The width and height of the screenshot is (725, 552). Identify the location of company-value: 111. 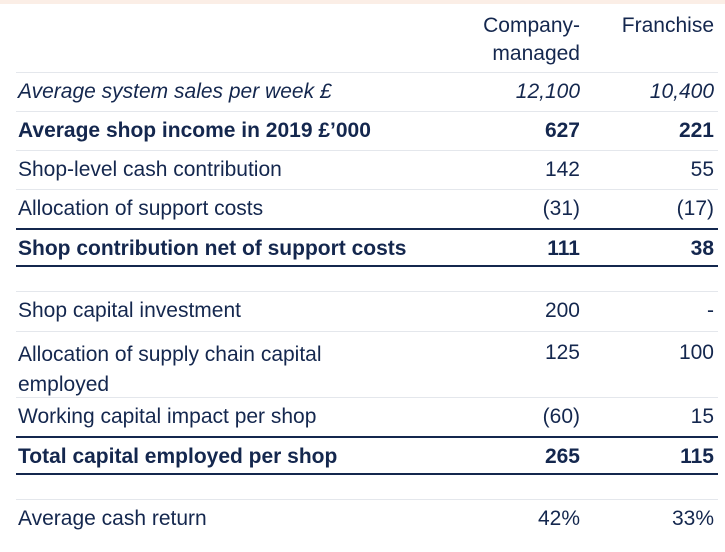
(563, 248).